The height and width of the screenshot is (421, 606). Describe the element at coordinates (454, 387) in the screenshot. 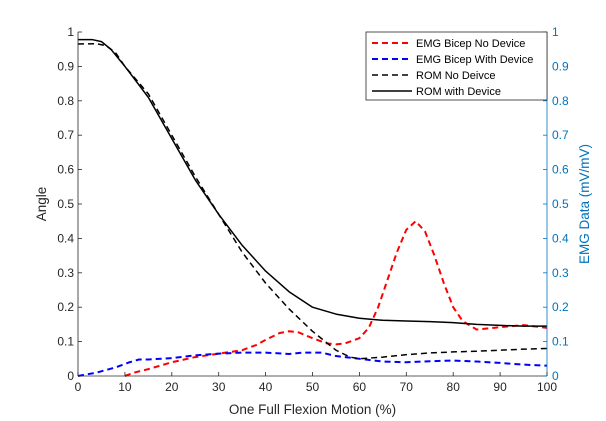

I see `x-tick-label-8: 80` at that location.